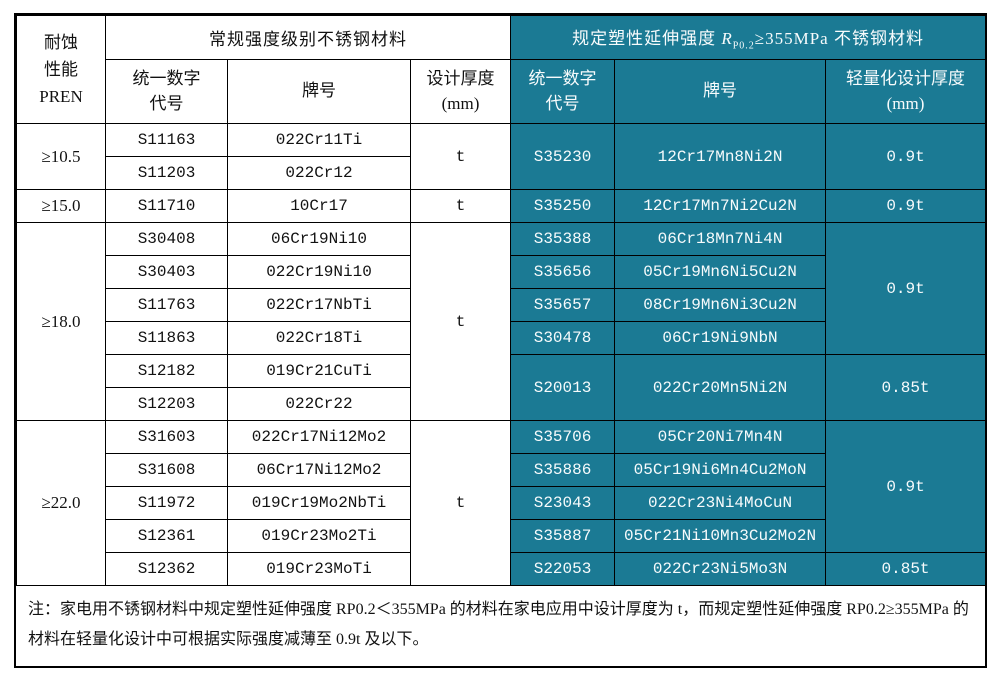  What do you see at coordinates (720, 272) in the screenshot?
I see `grade-cell: 05Cr19Mn6Ni5Cu2N` at bounding box center [720, 272].